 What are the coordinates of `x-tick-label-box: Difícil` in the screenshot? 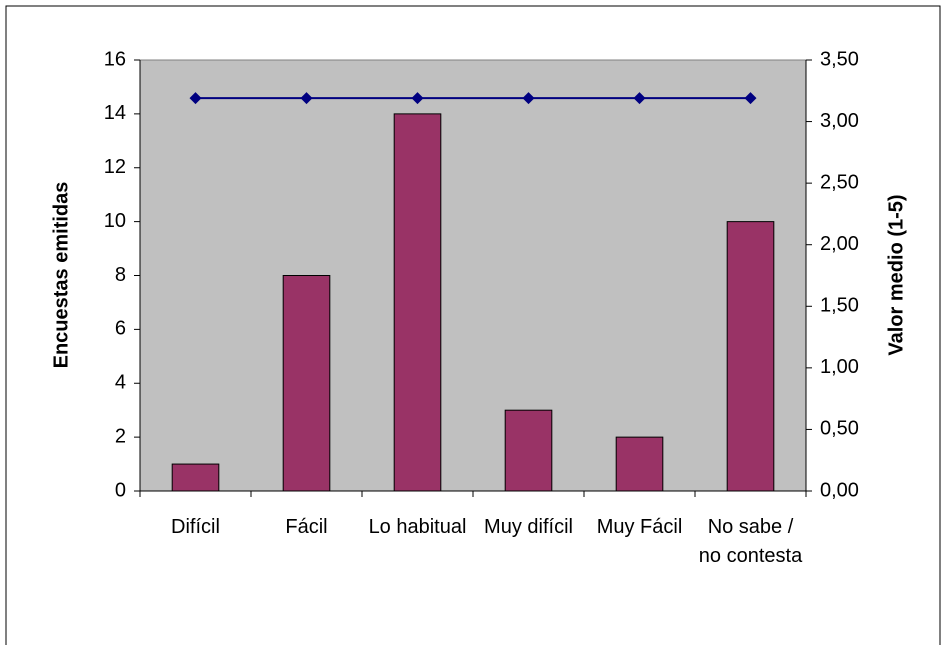 It's located at (195, 527).